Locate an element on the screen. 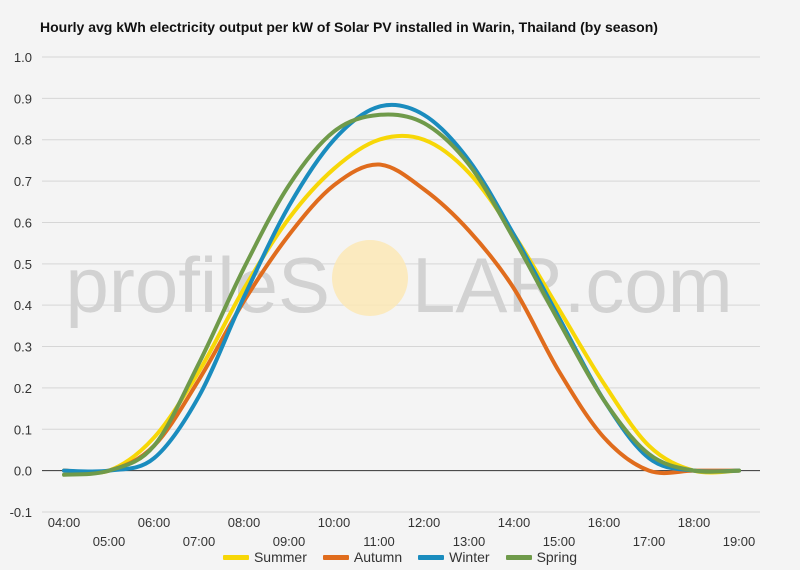 The height and width of the screenshot is (570, 800). x-tick-label: 14:00 is located at coordinates (514, 522).